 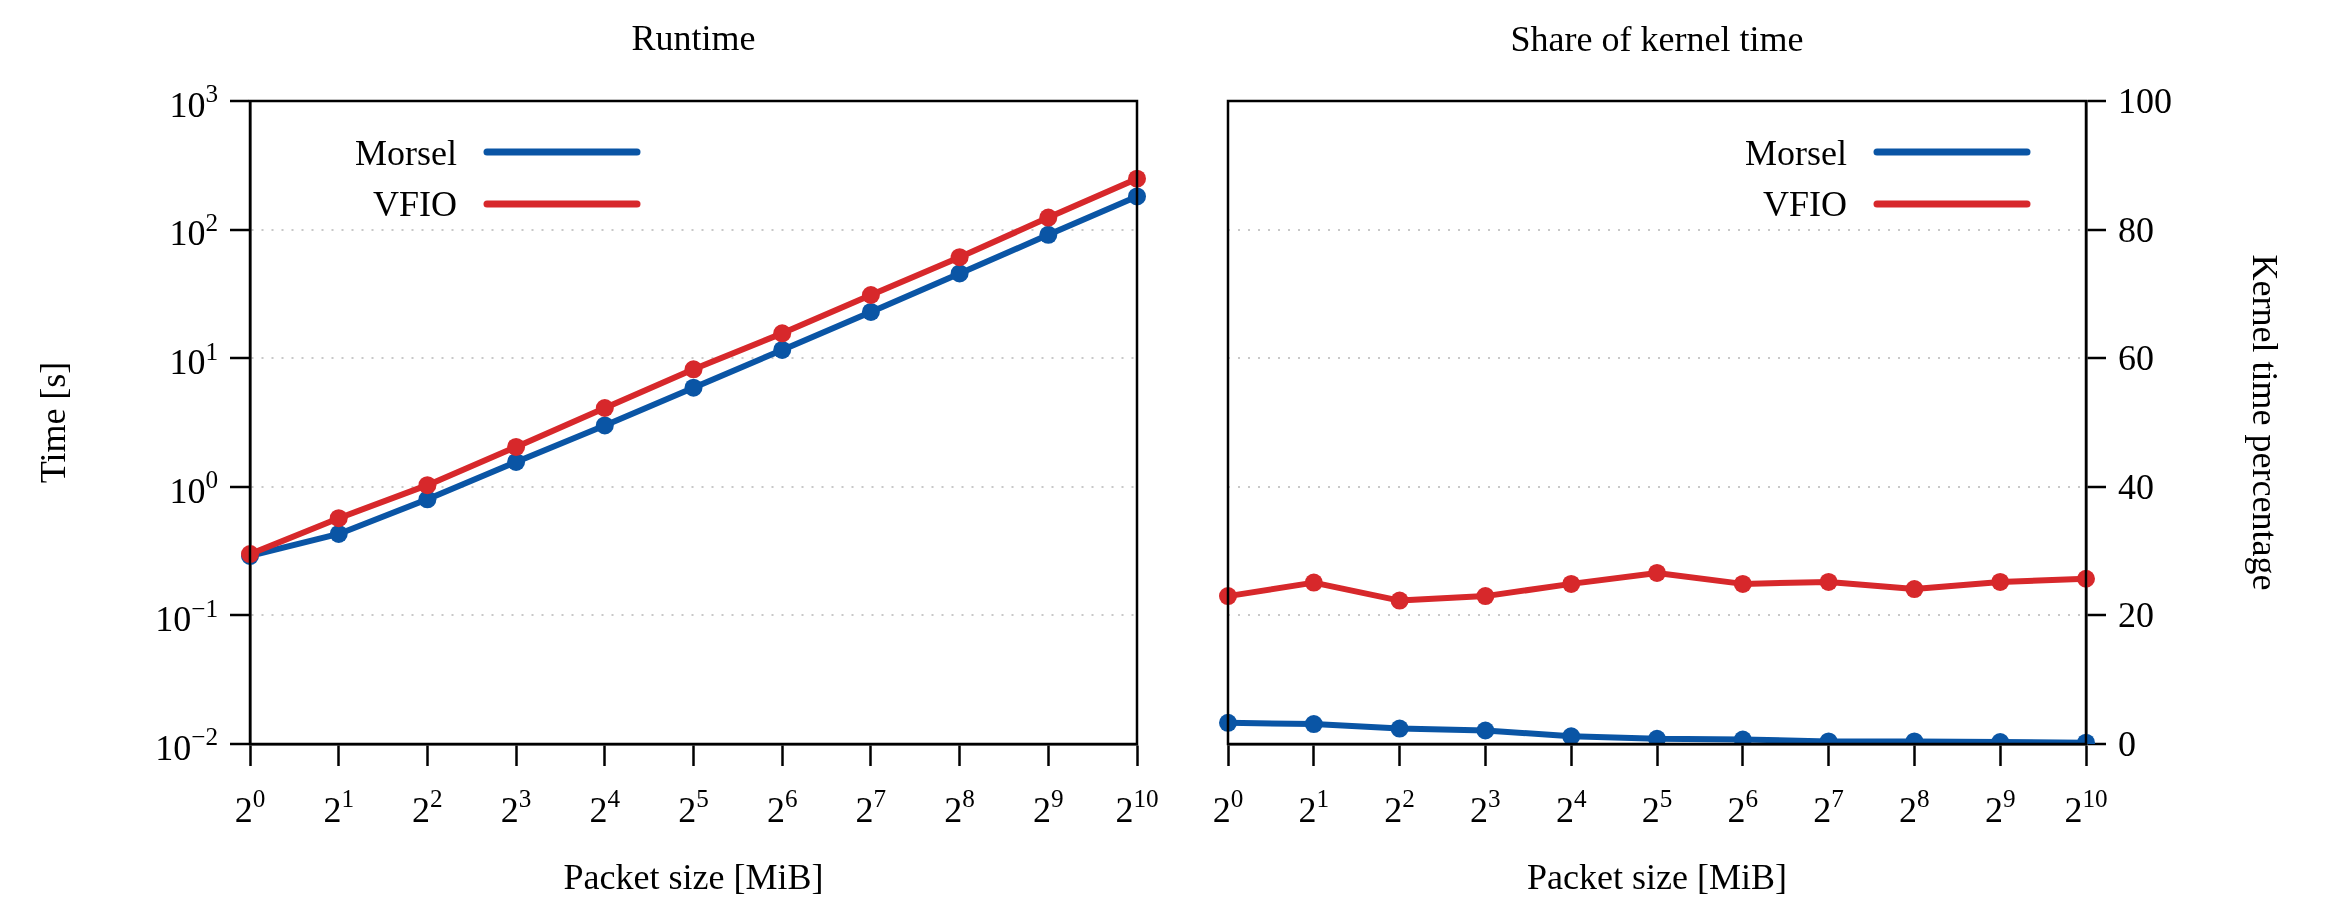 I want to click on y2-tick-label: 40, so click(x=2136, y=486).